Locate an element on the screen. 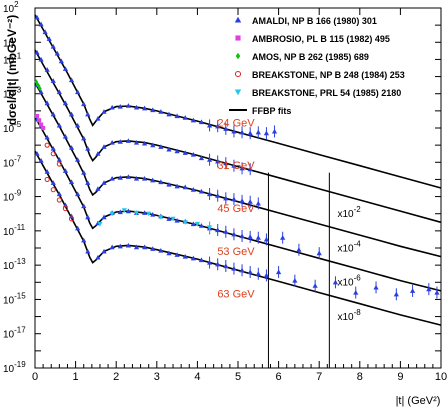 This screenshot has height=414, width=447. series-circle-open is located at coordinates (59, 182).